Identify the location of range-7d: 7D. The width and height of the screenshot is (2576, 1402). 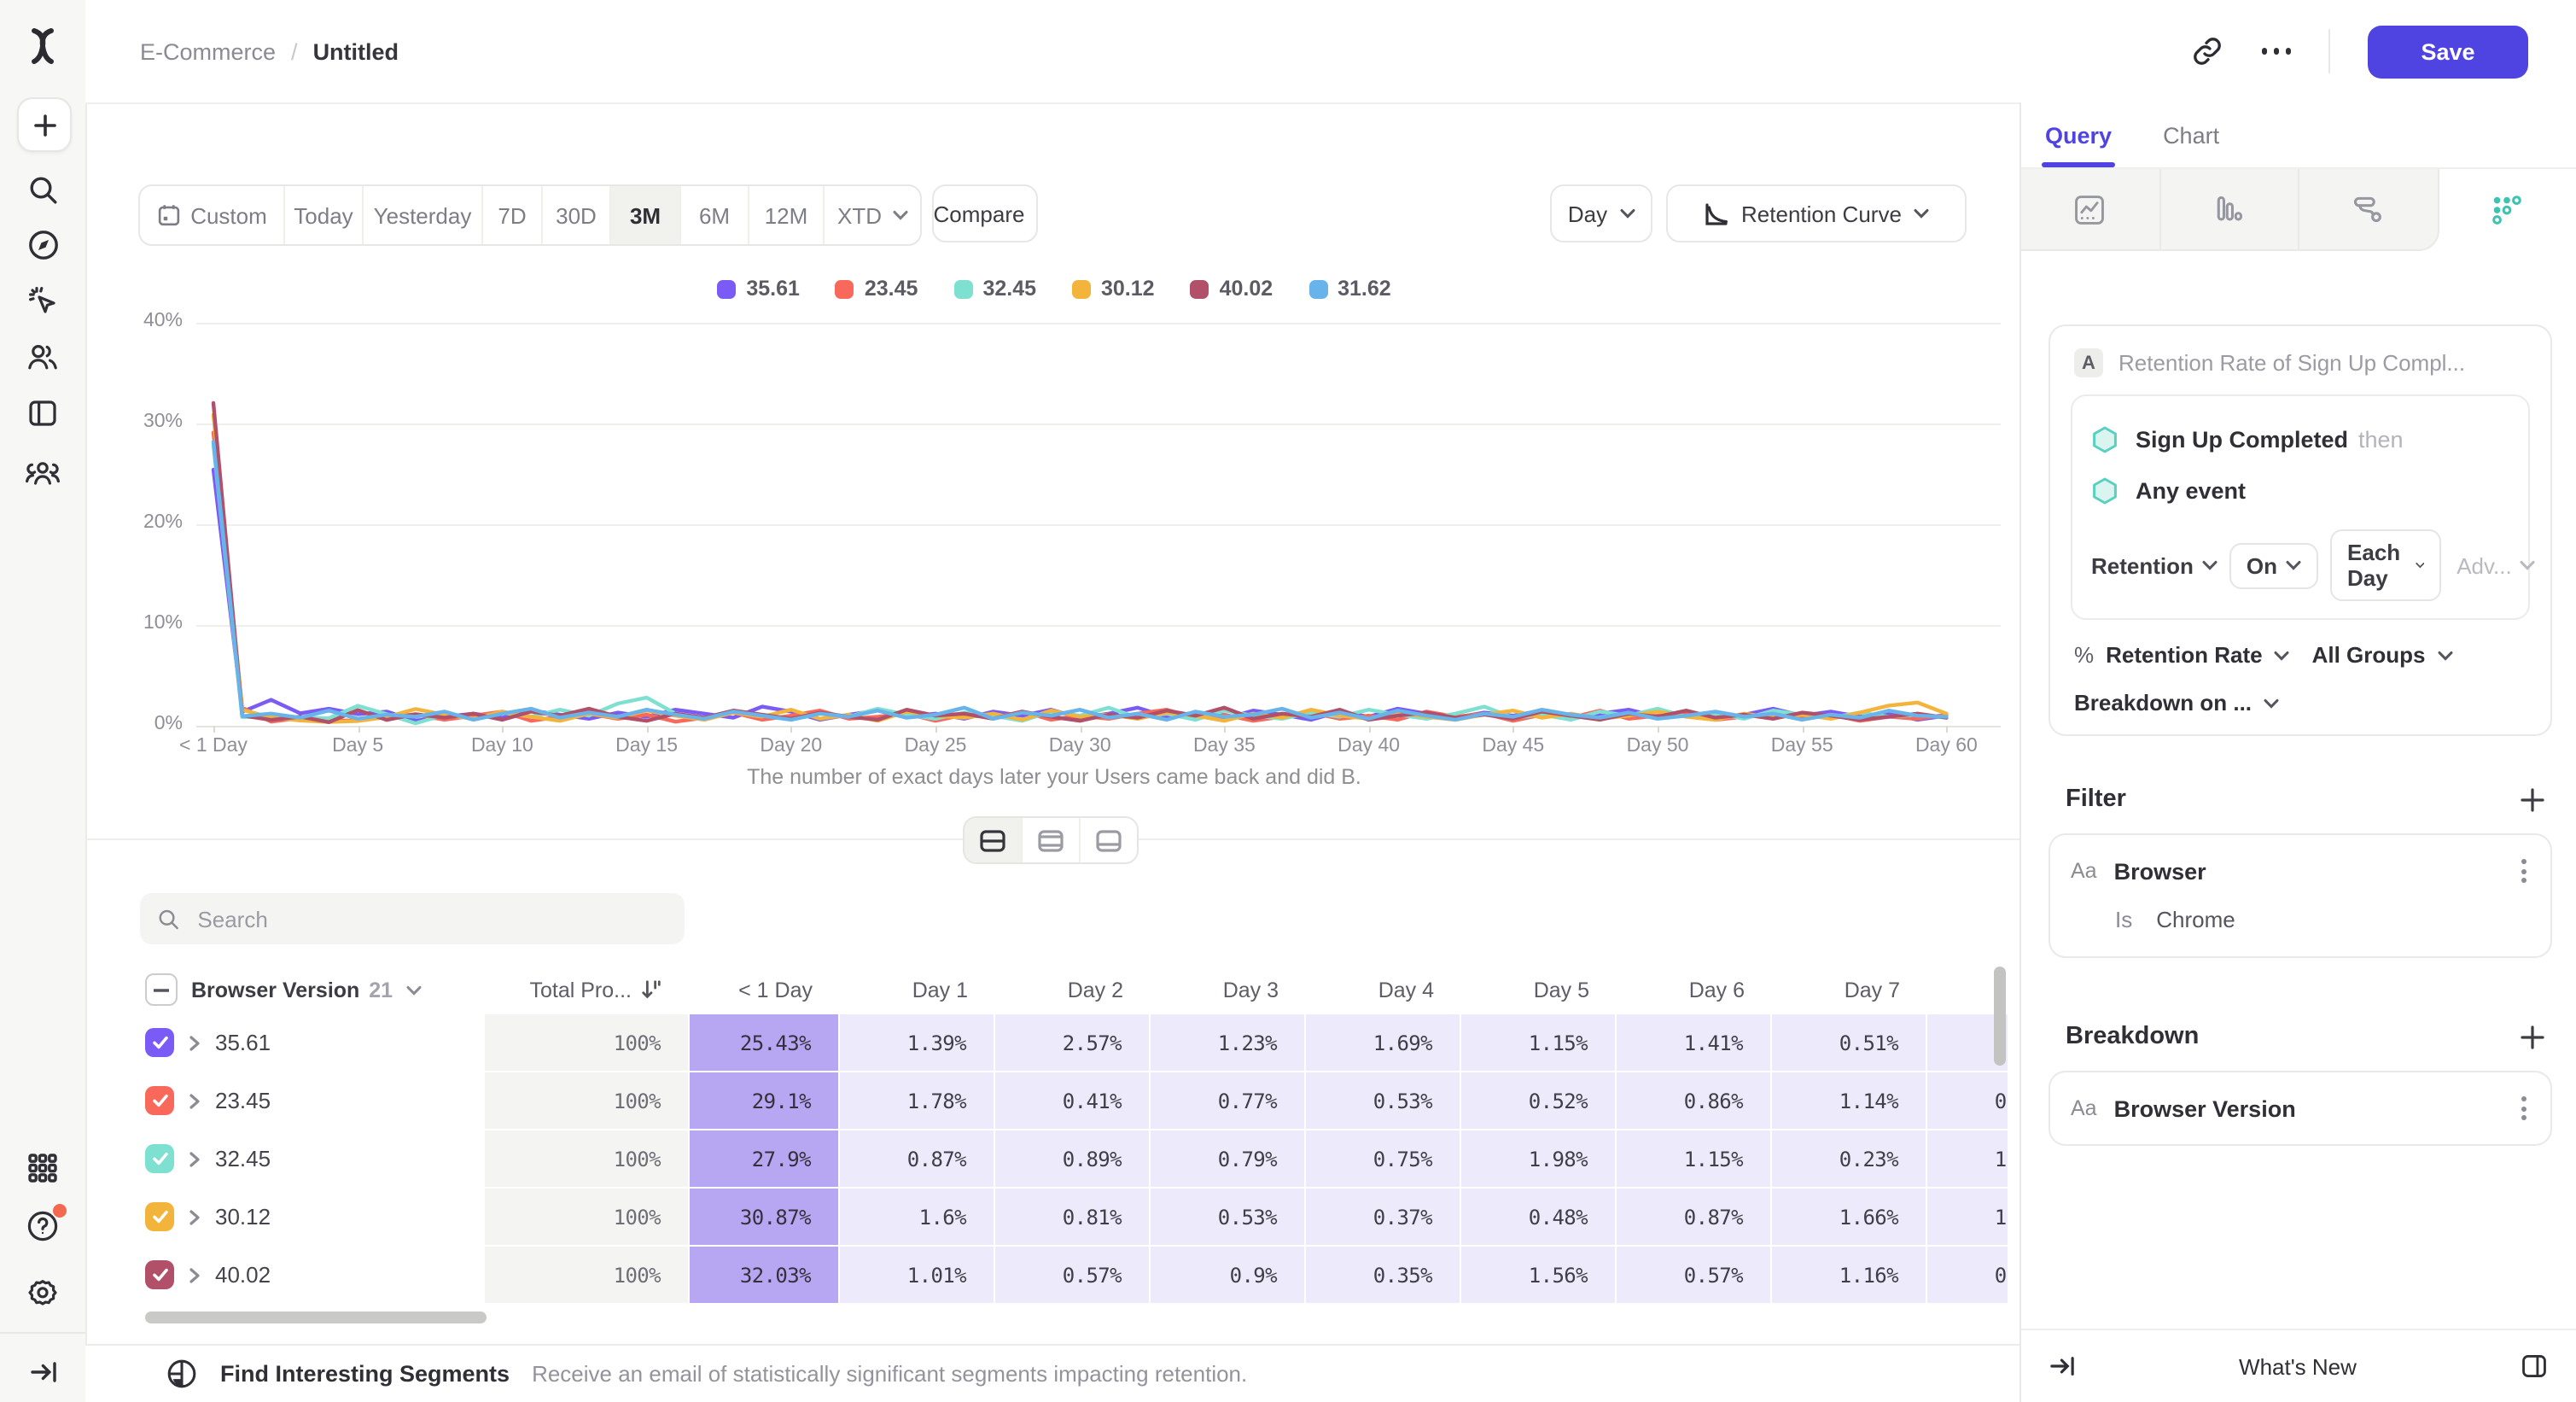
(513, 215).